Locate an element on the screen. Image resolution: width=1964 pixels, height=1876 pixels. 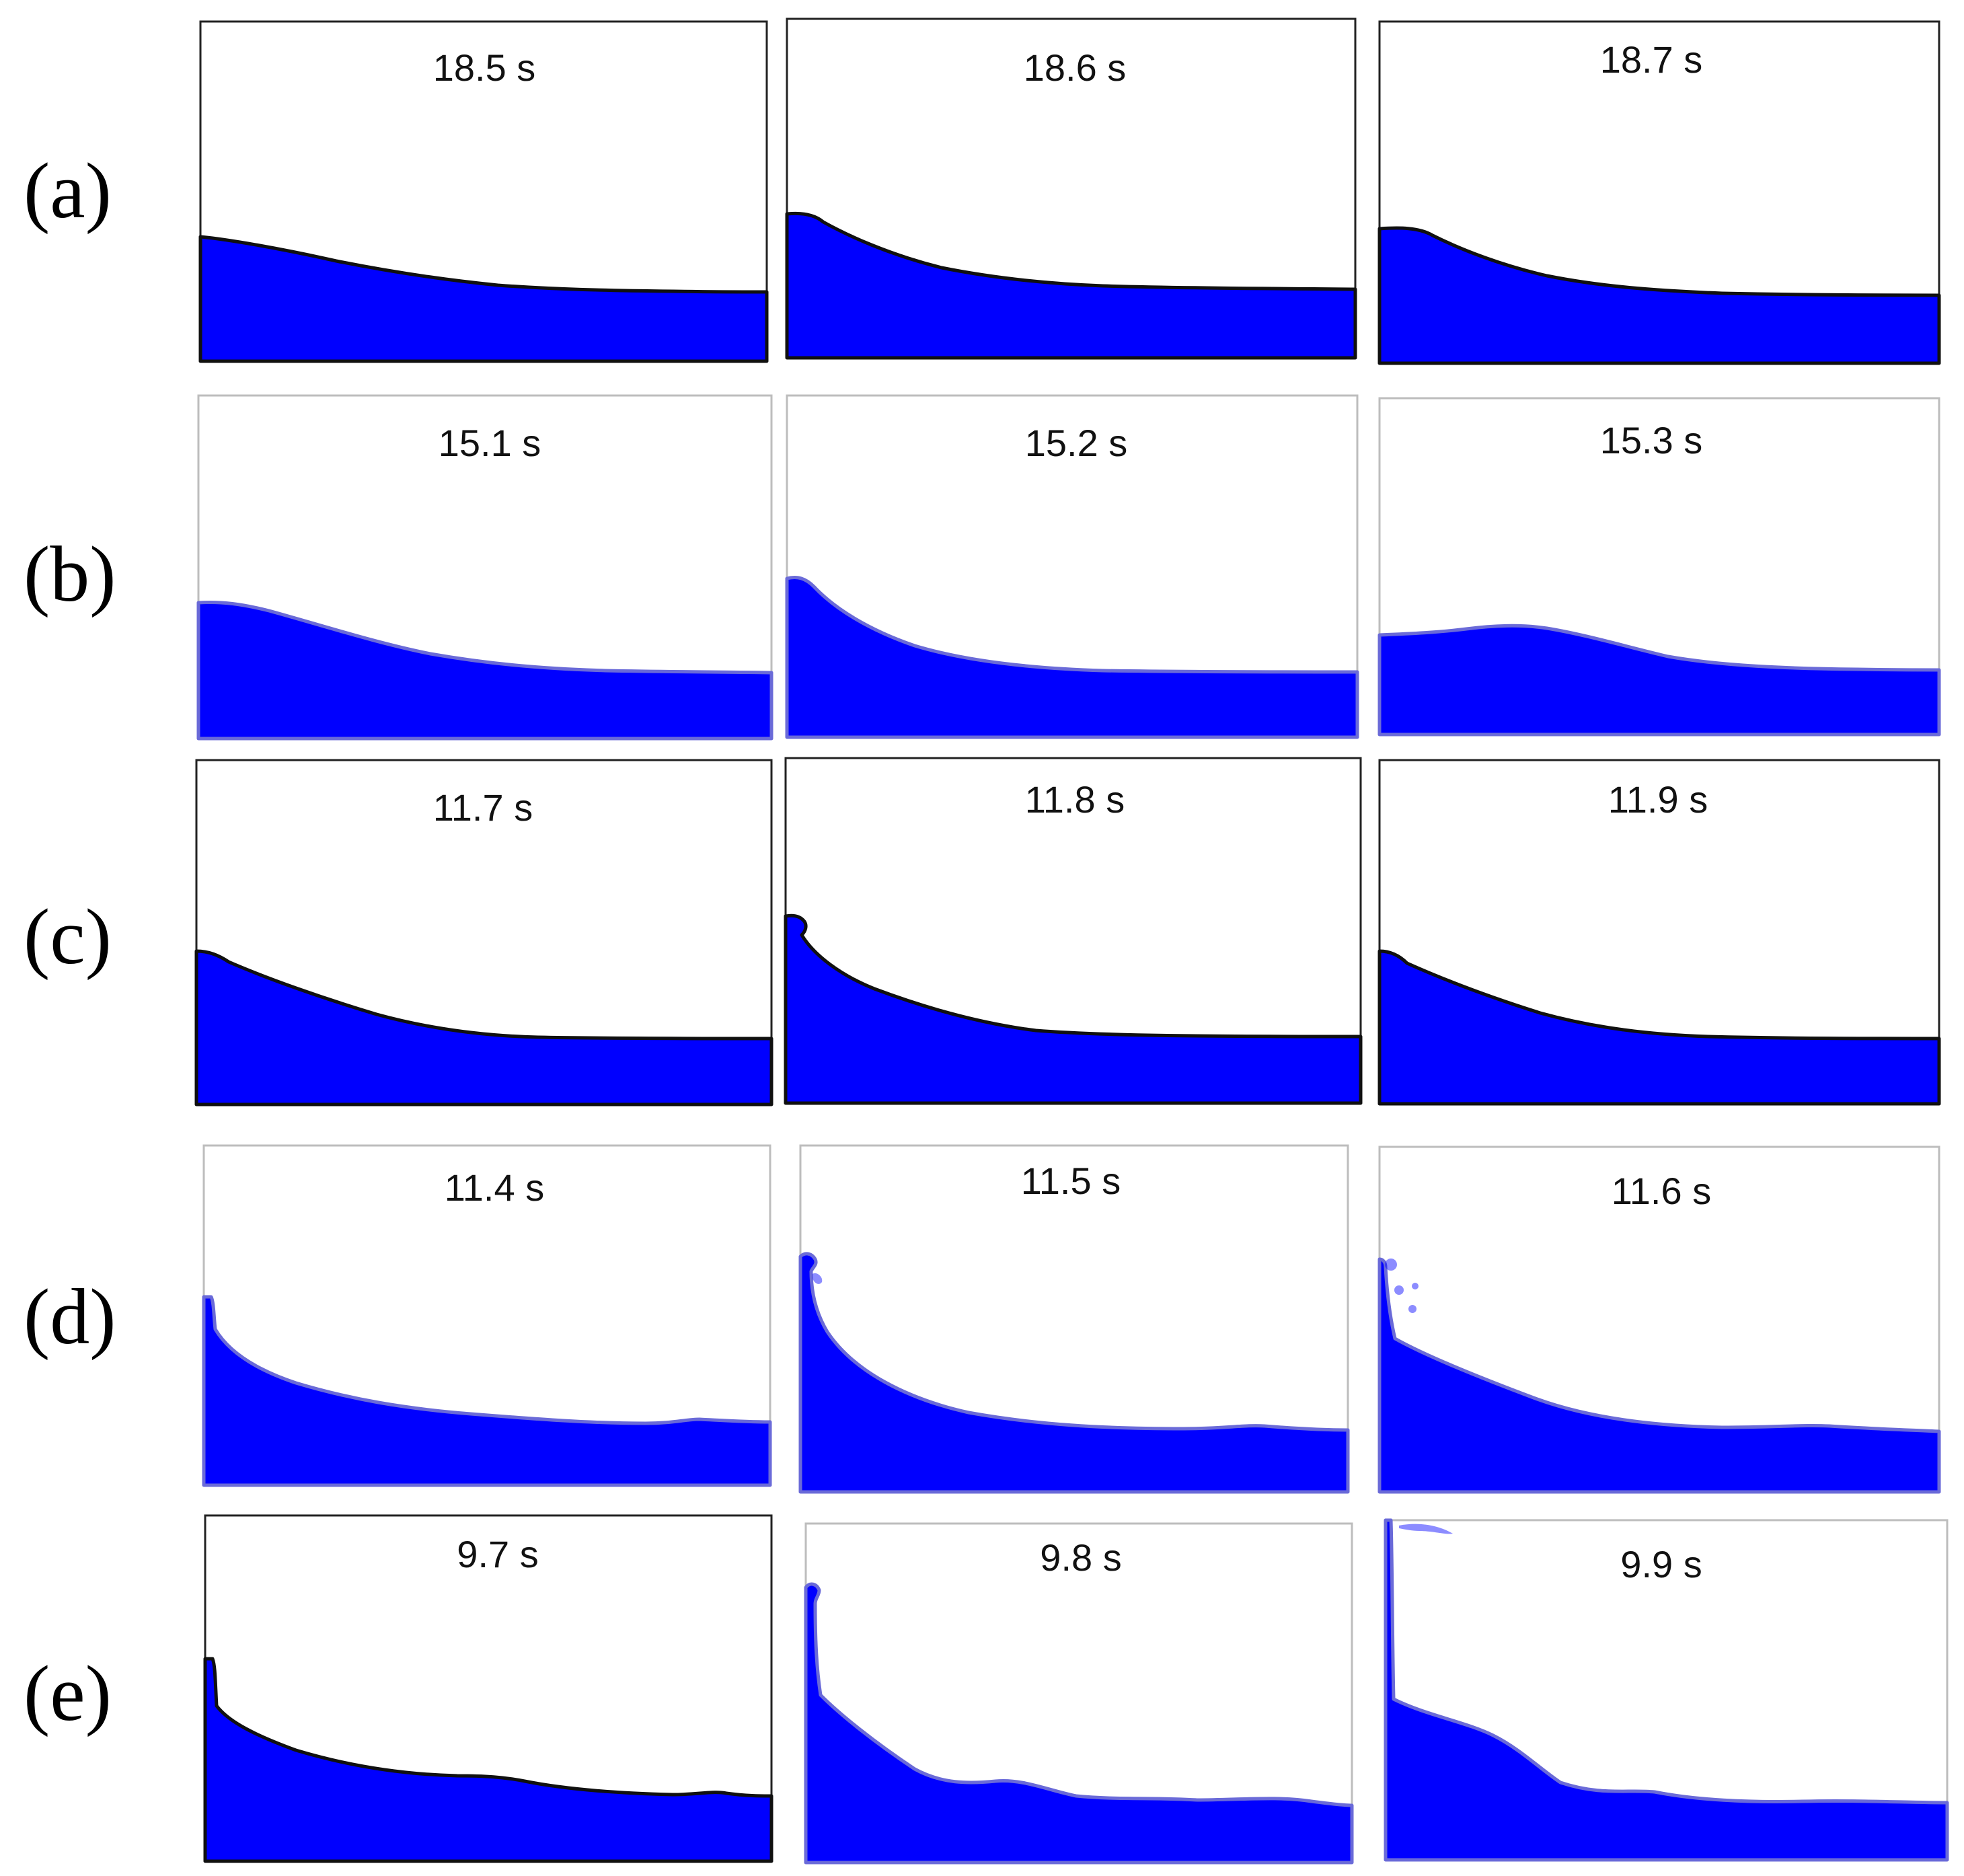
time-label: 11.6 s is located at coordinates (1661, 1191).